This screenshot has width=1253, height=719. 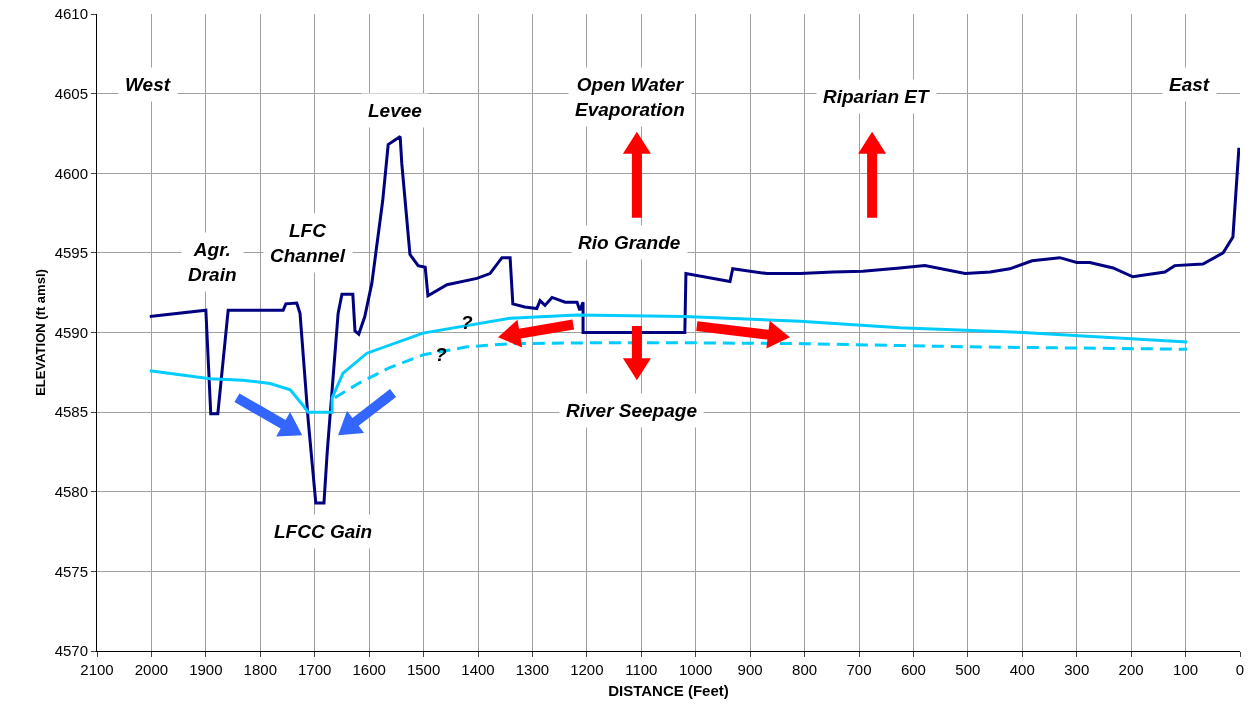 I want to click on annotation: LFC Channel, so click(x=308, y=243).